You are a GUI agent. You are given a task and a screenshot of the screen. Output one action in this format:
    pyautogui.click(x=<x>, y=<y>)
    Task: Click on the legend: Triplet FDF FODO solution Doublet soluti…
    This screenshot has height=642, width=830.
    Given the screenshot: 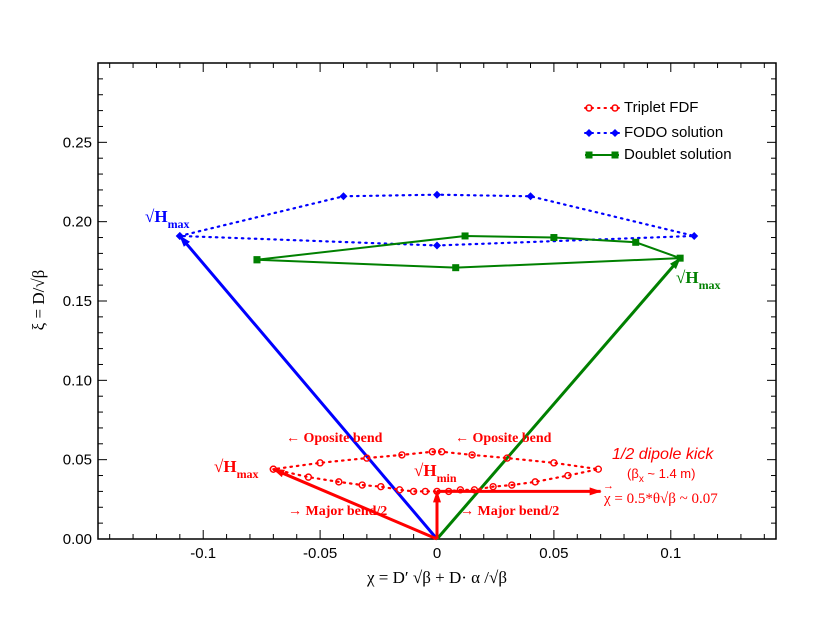 What is the action you would take?
    pyautogui.click(x=658, y=131)
    